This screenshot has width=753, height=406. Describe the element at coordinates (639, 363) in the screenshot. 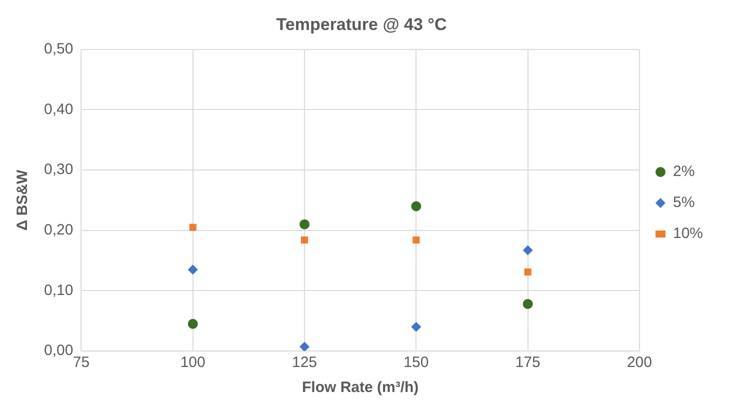

I see `x-tick-label: 200` at that location.